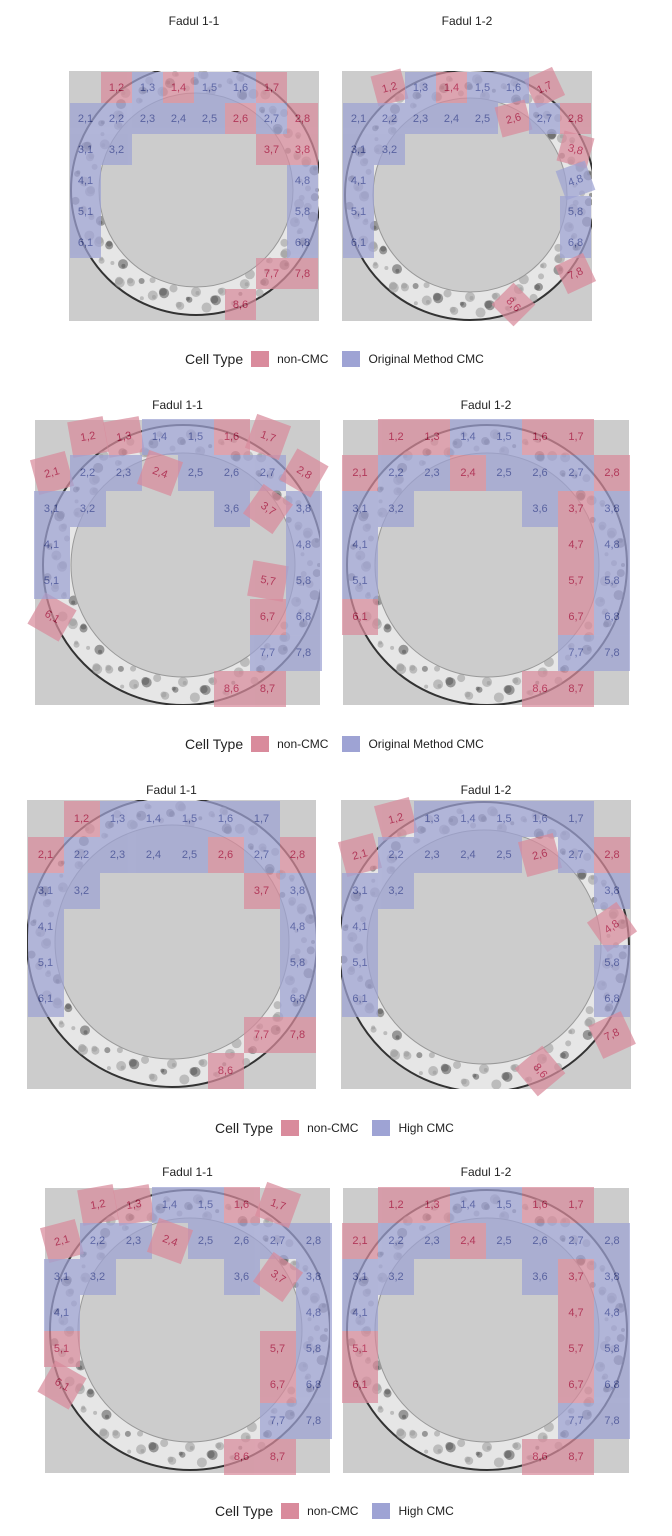 This screenshot has height=1536, width=672. I want to click on grid-cell-2-2: 2,2, so click(81, 854).